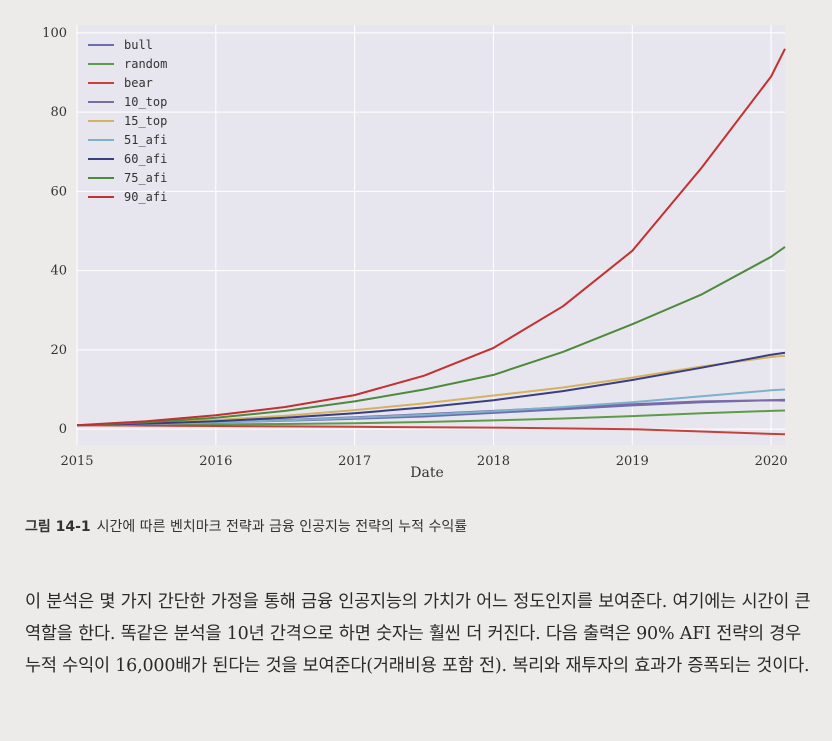 The image size is (832, 741). Describe the element at coordinates (431, 430) in the screenshot. I see `series-line-bear` at that location.